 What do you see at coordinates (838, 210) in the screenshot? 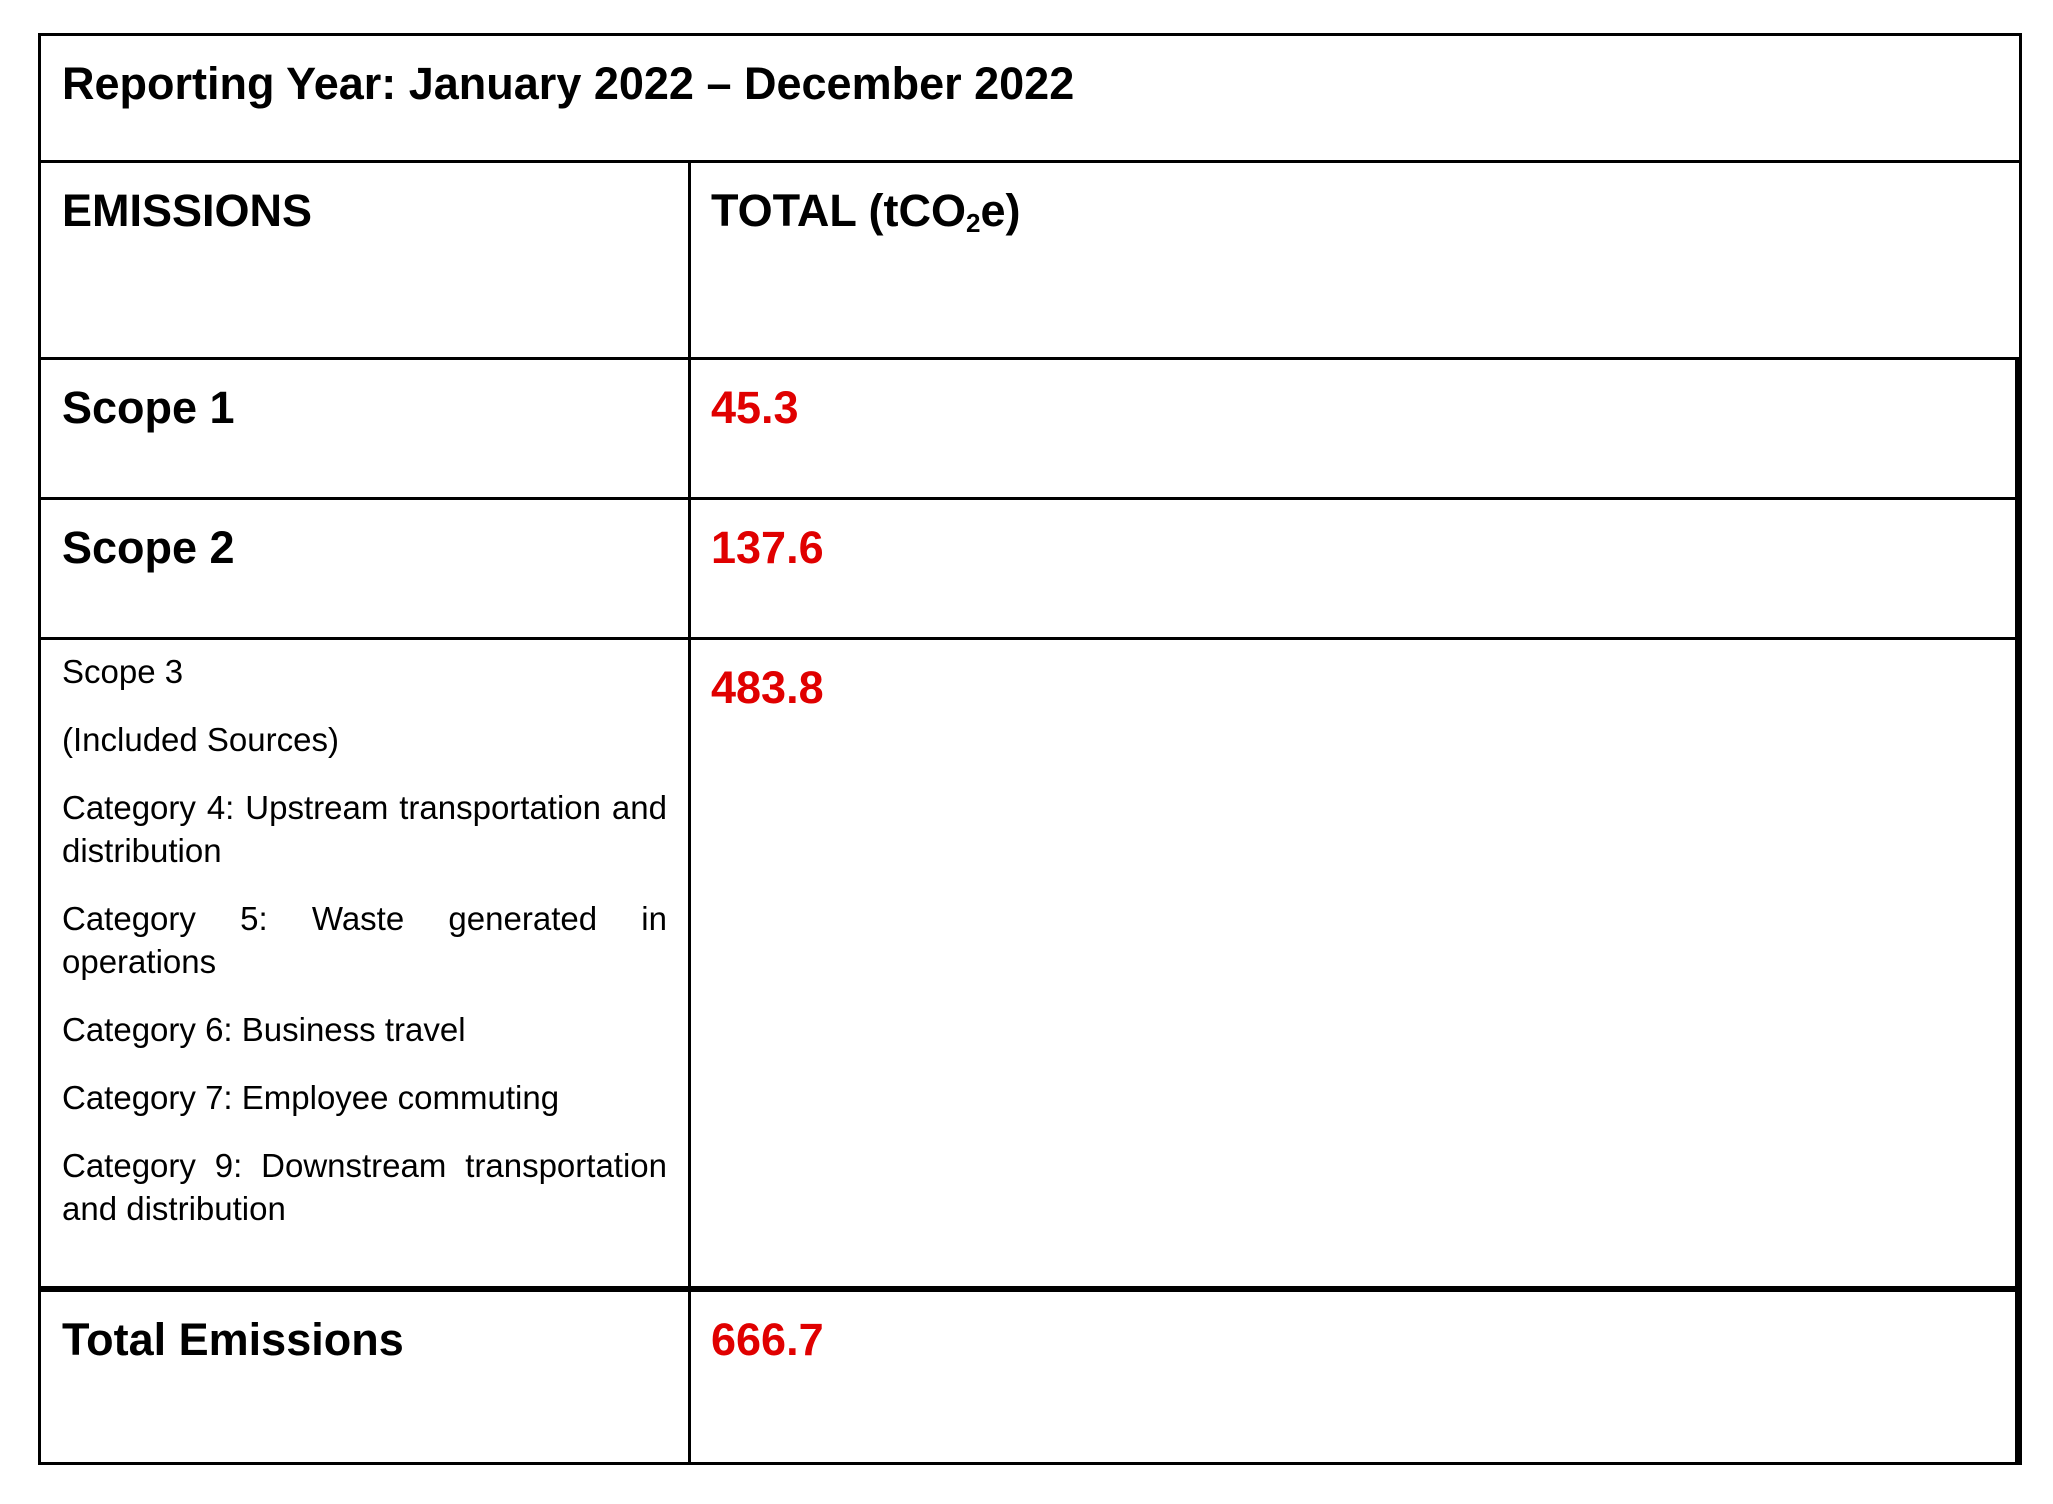
I see `total-header-prefix: TOTAL (tCO` at bounding box center [838, 210].